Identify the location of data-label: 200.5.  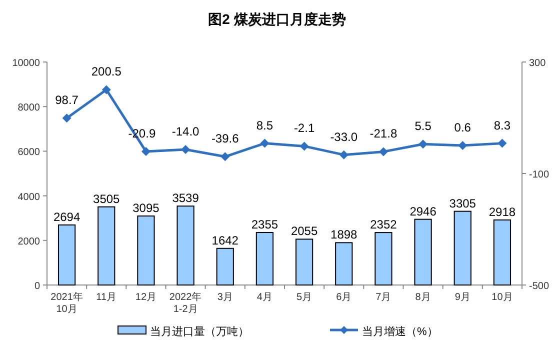
(106, 71).